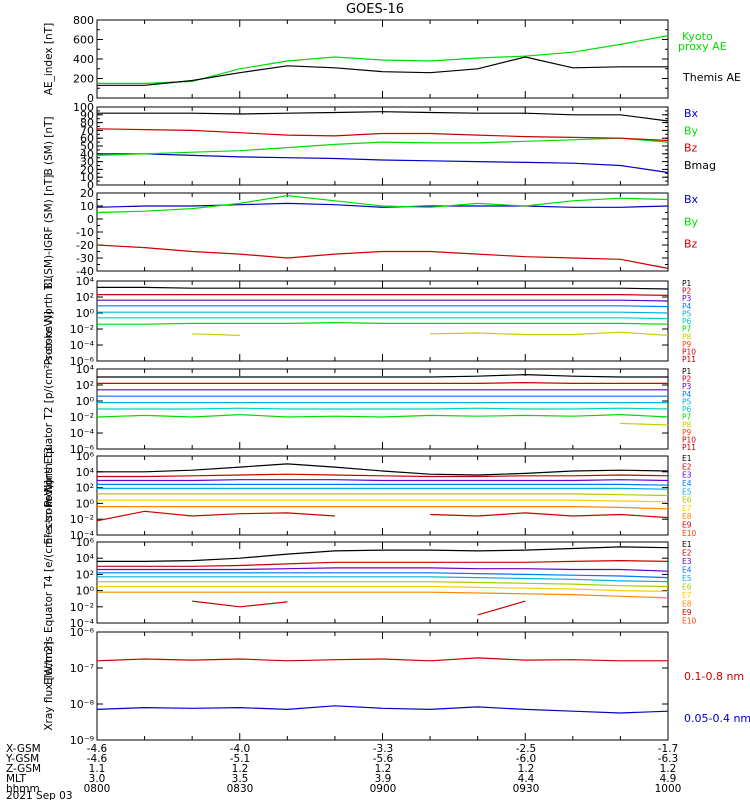  I want to click on position-row-label: X-GSM, so click(23, 749).